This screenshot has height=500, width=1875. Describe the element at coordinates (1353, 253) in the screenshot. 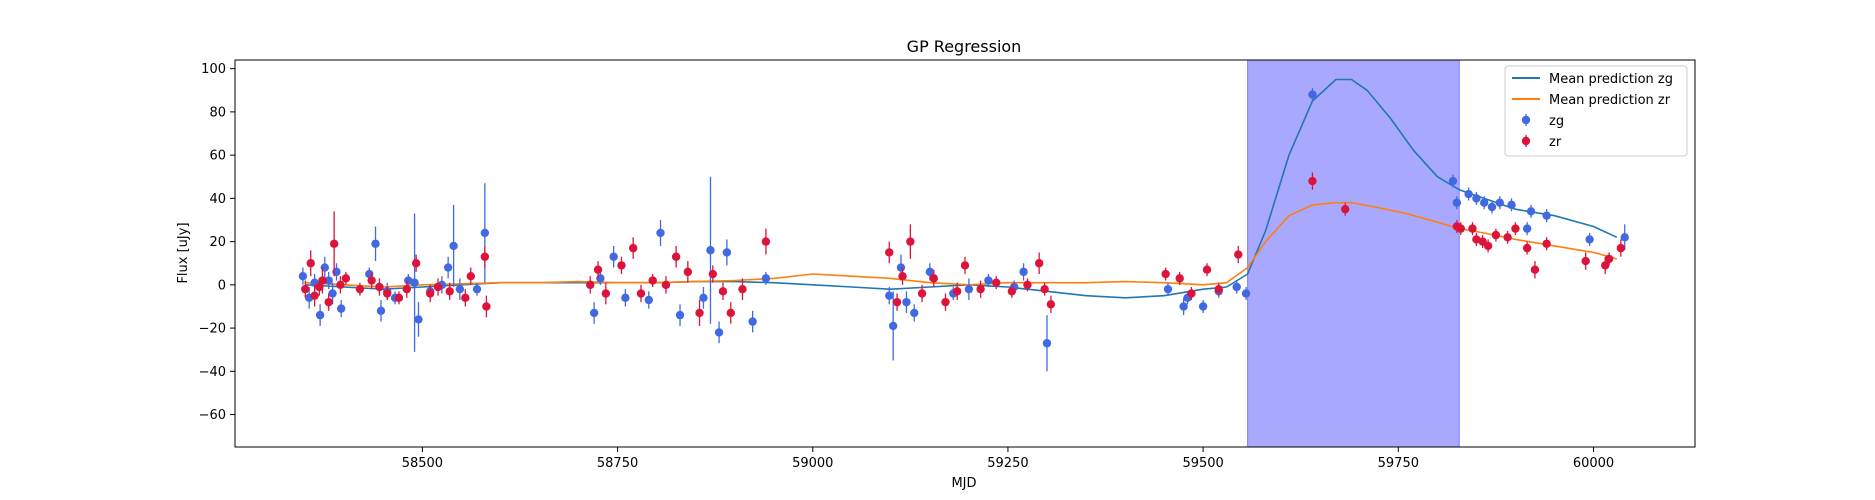

I see `highlight-region` at that location.